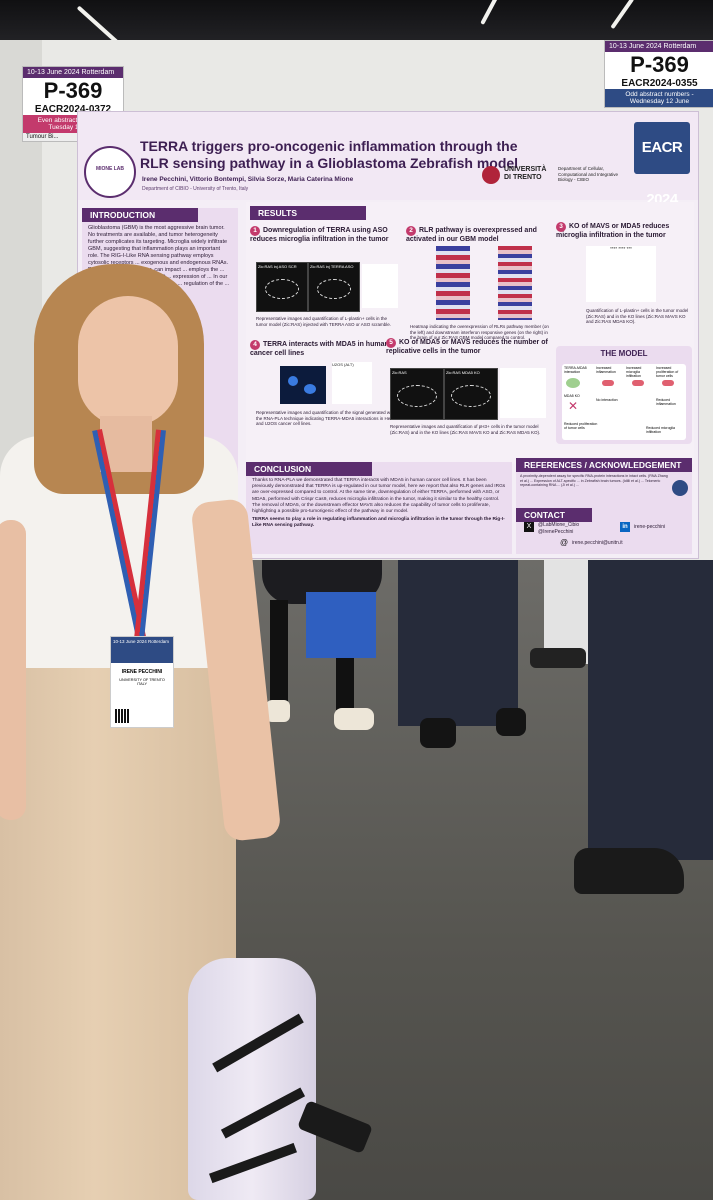  I want to click on model-label: MDA5 KO, so click(572, 396).